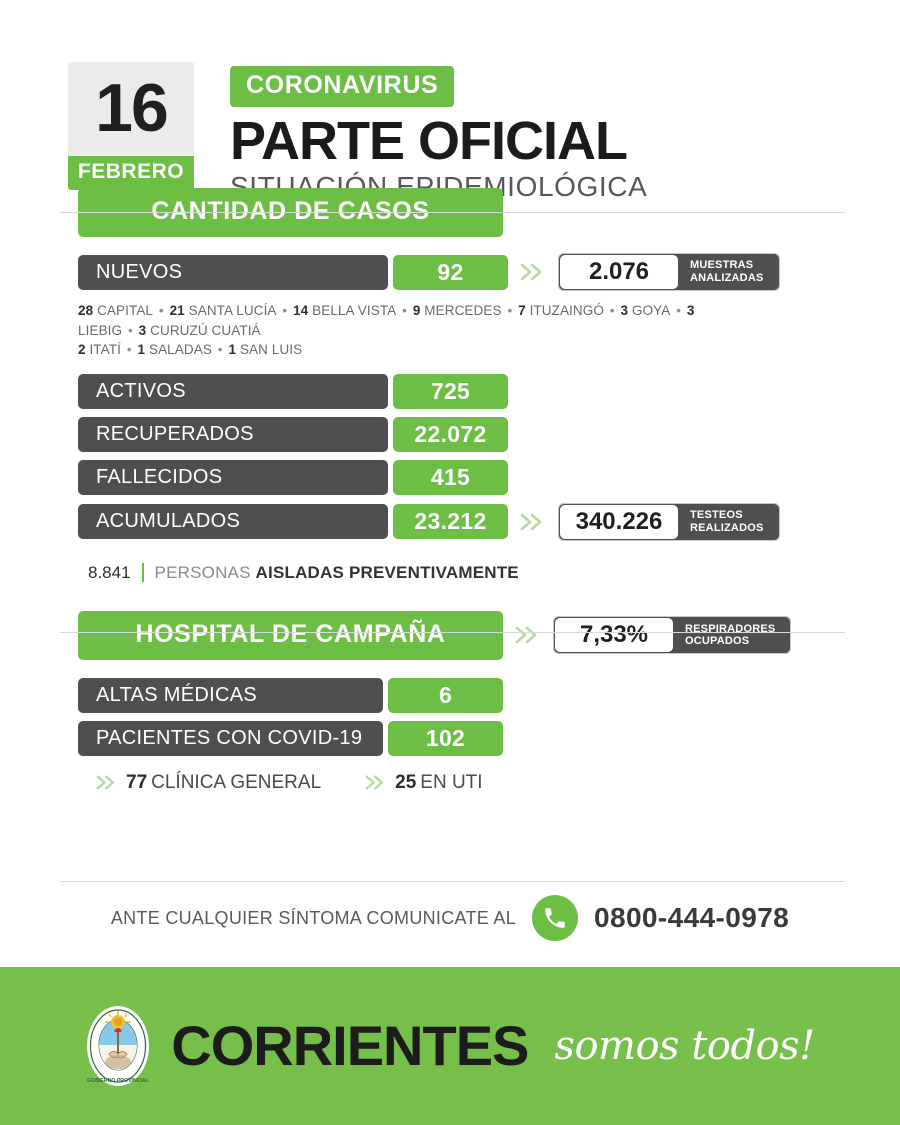  I want to click on muestras-caption: MUESTRAS ANALIZADAS, so click(728, 272).